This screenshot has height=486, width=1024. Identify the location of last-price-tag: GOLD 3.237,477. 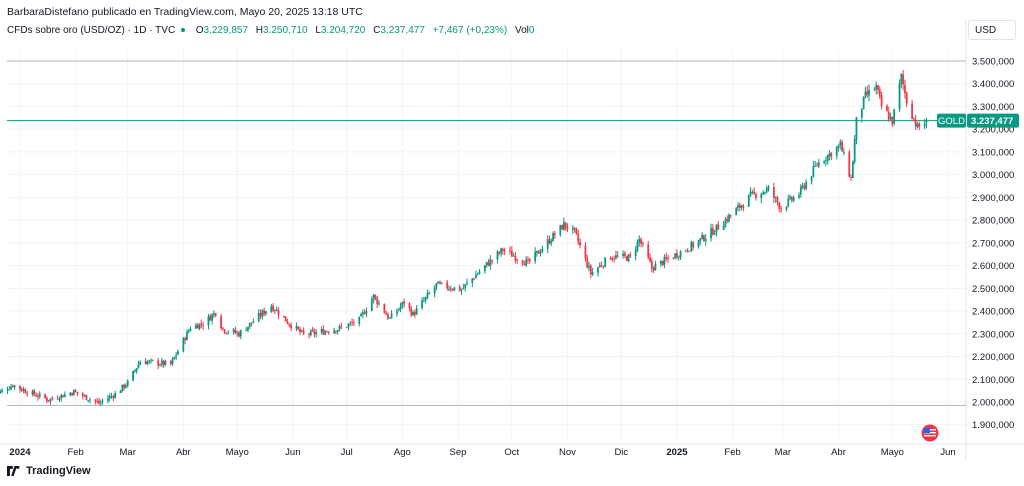
(978, 120).